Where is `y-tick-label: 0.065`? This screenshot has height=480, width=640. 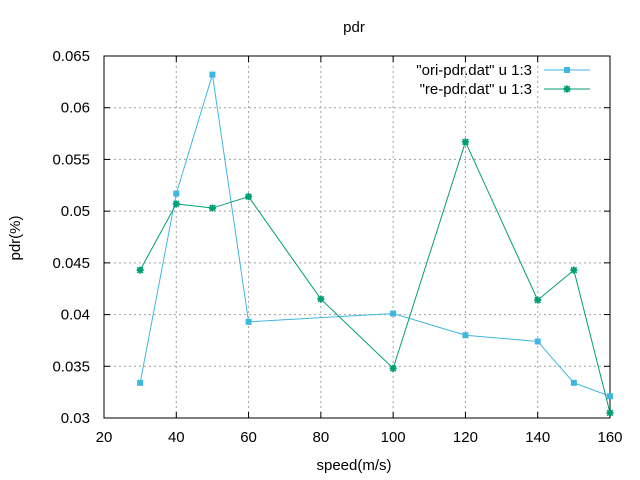 y-tick-label: 0.065 is located at coordinates (71, 56).